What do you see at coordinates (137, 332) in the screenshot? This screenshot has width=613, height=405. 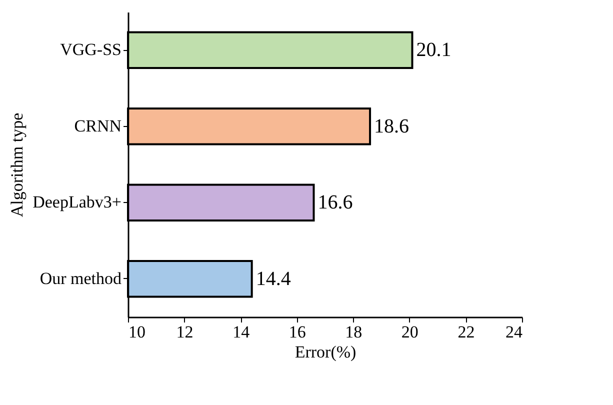 I see `x-tick-label: 10` at bounding box center [137, 332].